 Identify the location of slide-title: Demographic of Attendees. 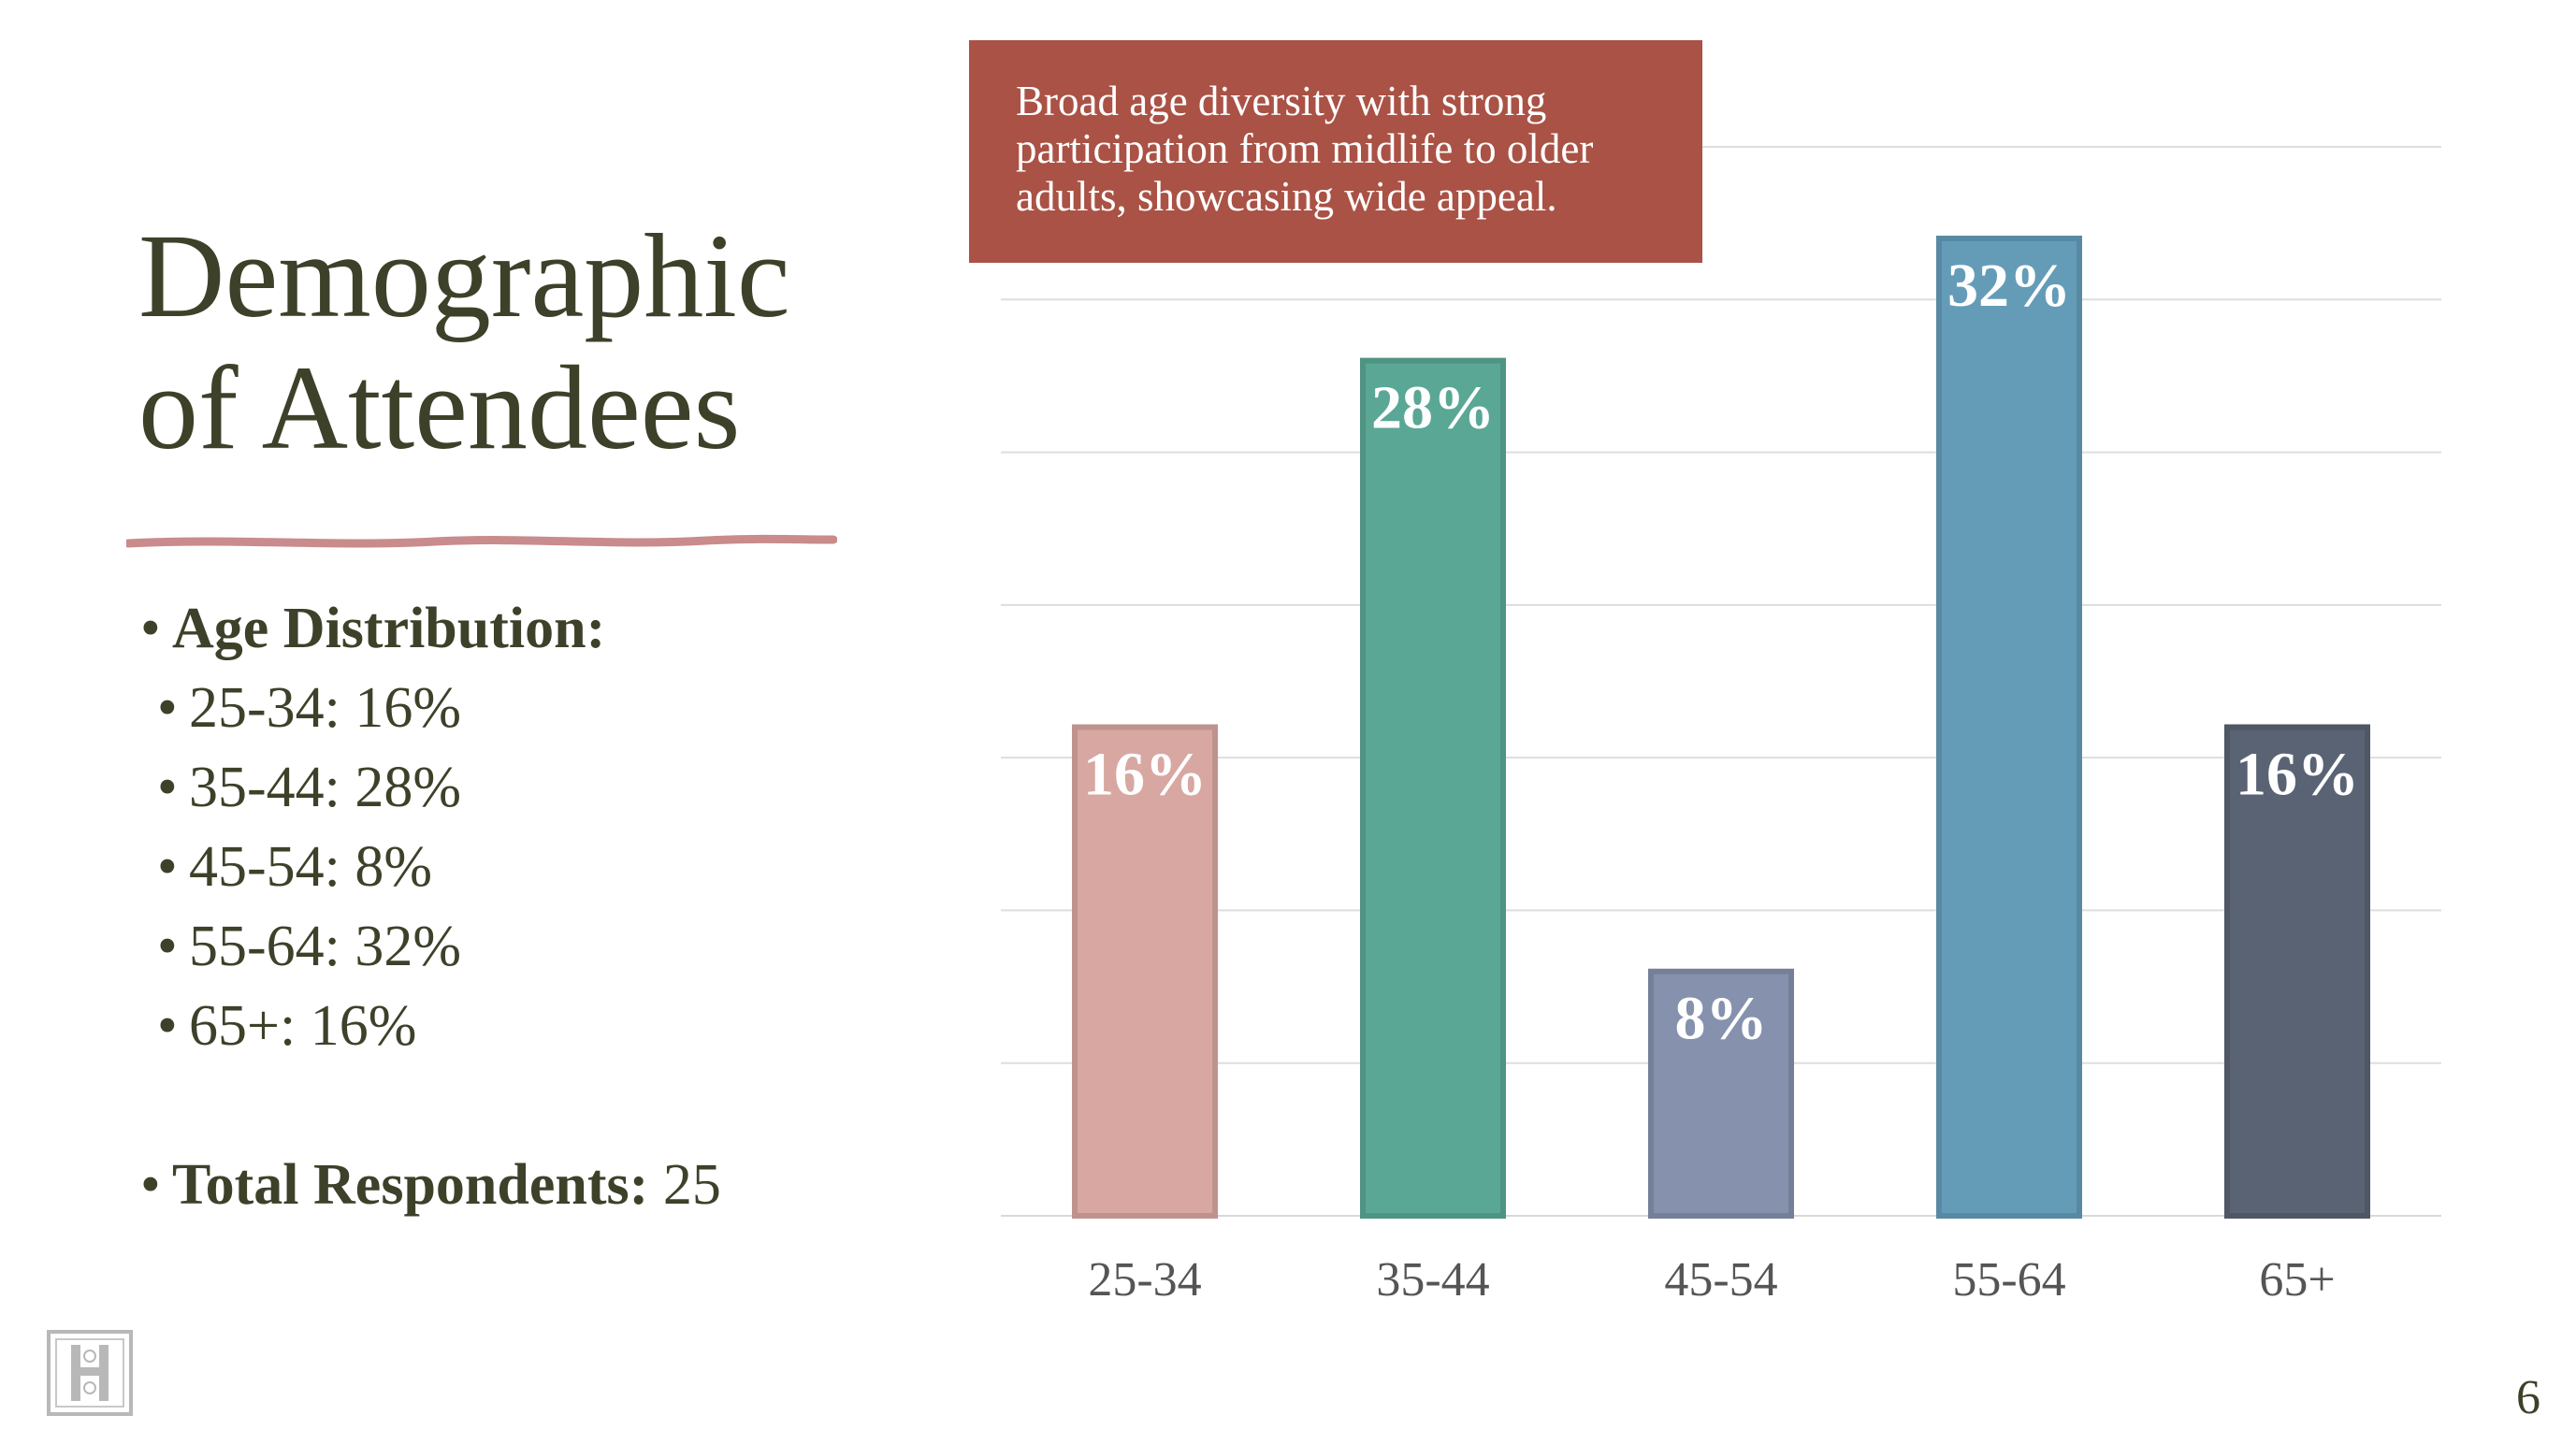
(512, 342).